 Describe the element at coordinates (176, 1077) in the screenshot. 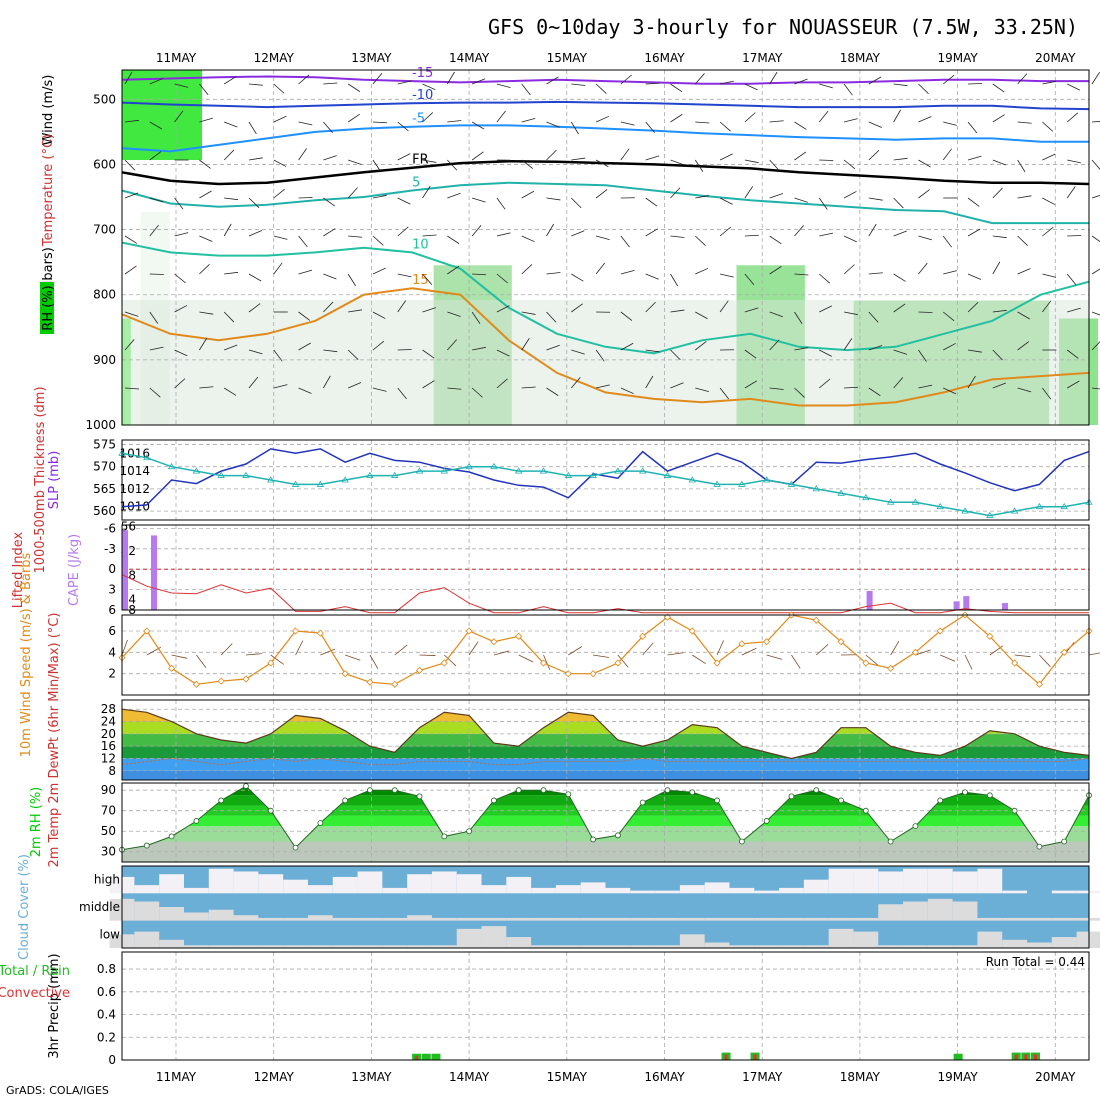

I see `bottom-day-tick-label: 11MAY` at that location.